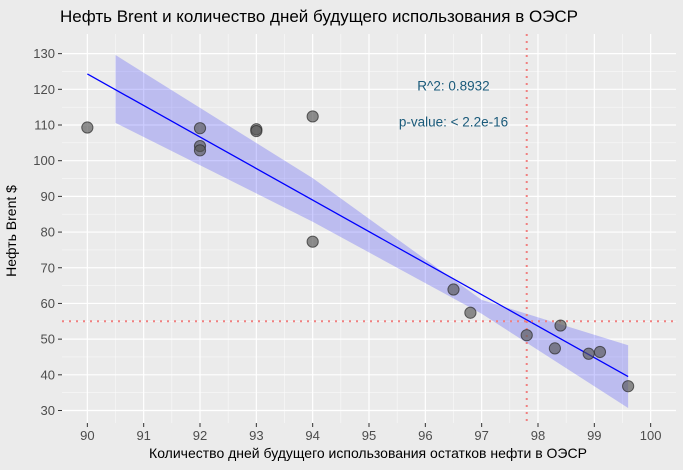 The height and width of the screenshot is (470, 683). What do you see at coordinates (11, 231) in the screenshot?
I see `y-axis-title: Нефть Brent $` at bounding box center [11, 231].